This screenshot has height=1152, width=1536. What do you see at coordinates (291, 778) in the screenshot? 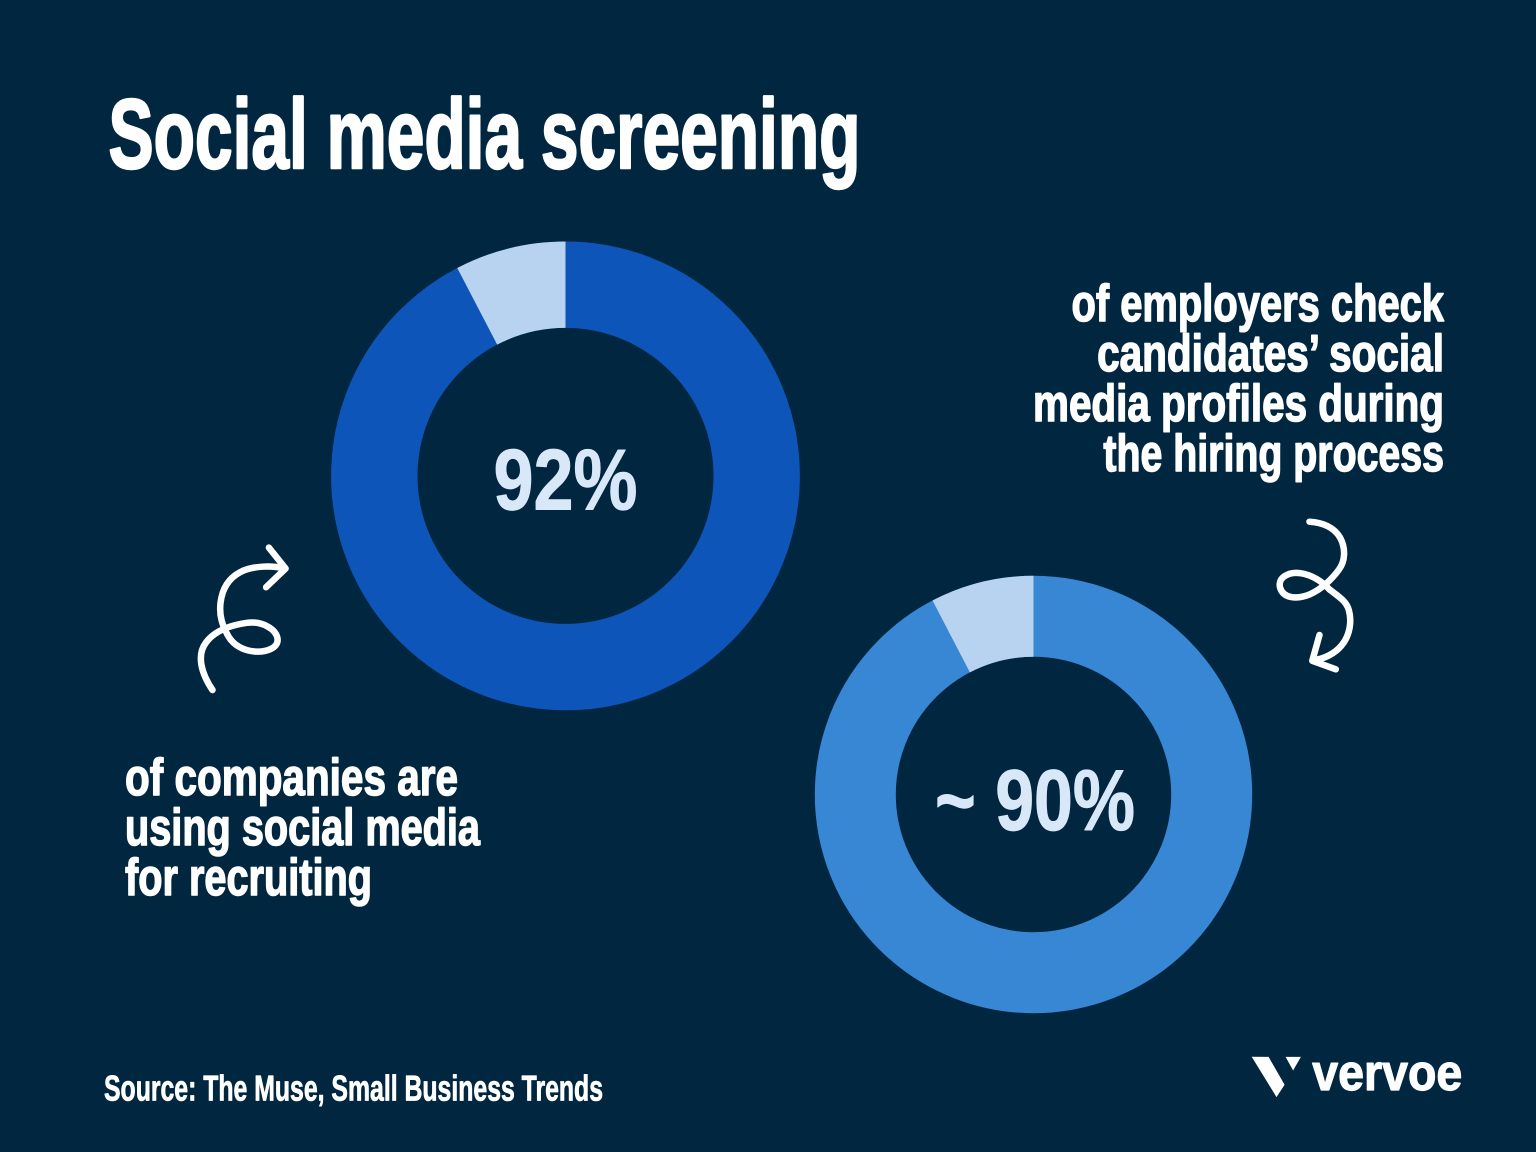
I see `svg-text: of companies are` at bounding box center [291, 778].